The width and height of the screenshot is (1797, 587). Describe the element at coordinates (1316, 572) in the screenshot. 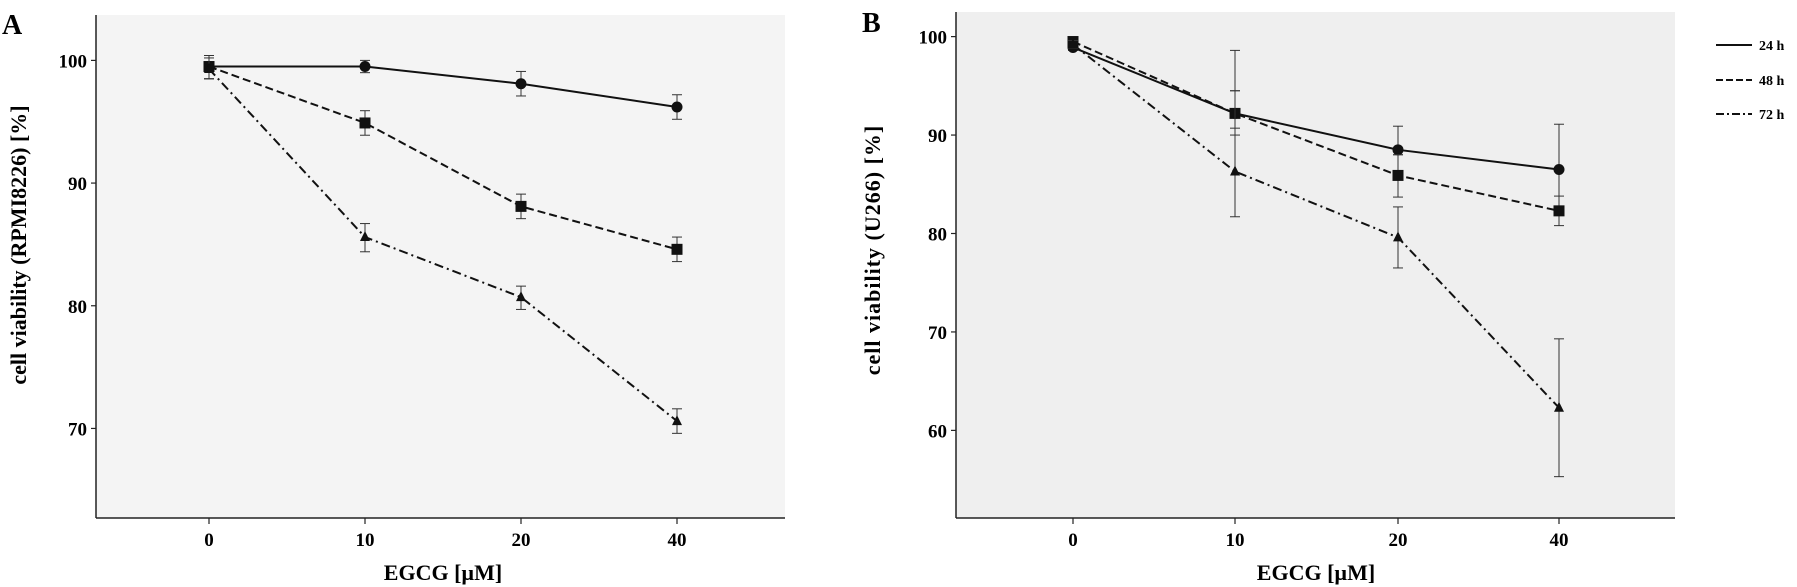

I see `x-axis-label-b: EGCG [µM]` at that location.